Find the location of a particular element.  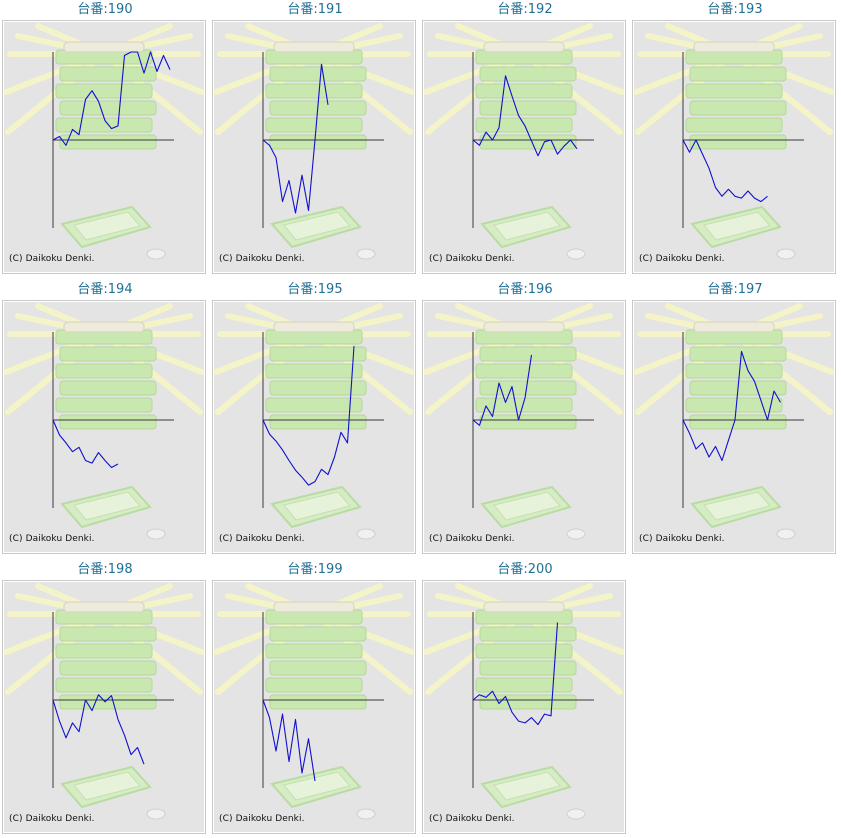

machine-graph-199: 台番:199 (C) Daikoku Denki. is located at coordinates (315, 698).